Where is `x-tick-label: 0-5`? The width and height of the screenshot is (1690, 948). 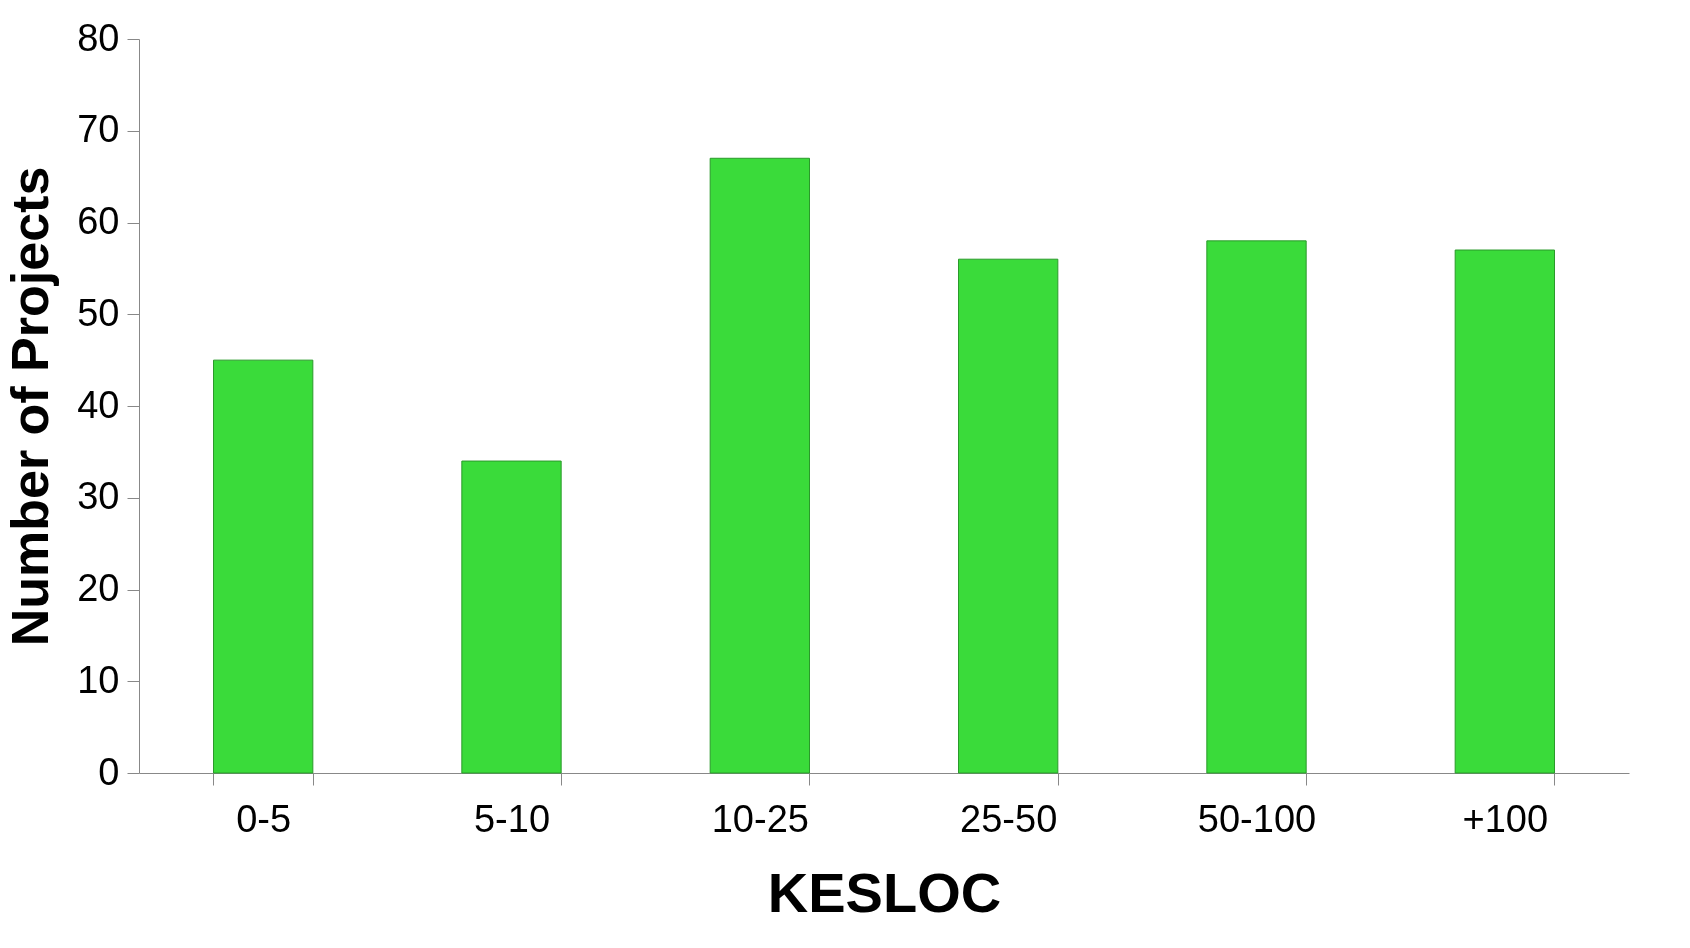 x-tick-label: 0-5 is located at coordinates (264, 818).